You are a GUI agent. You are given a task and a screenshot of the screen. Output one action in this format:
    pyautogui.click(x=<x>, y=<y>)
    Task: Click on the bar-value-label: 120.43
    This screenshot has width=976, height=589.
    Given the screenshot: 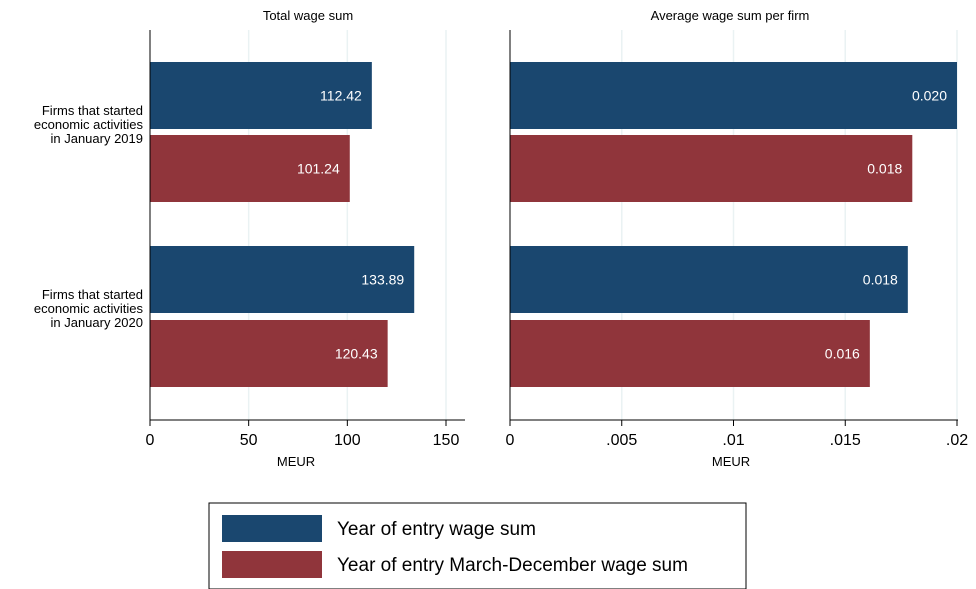 What is the action you would take?
    pyautogui.click(x=356, y=354)
    